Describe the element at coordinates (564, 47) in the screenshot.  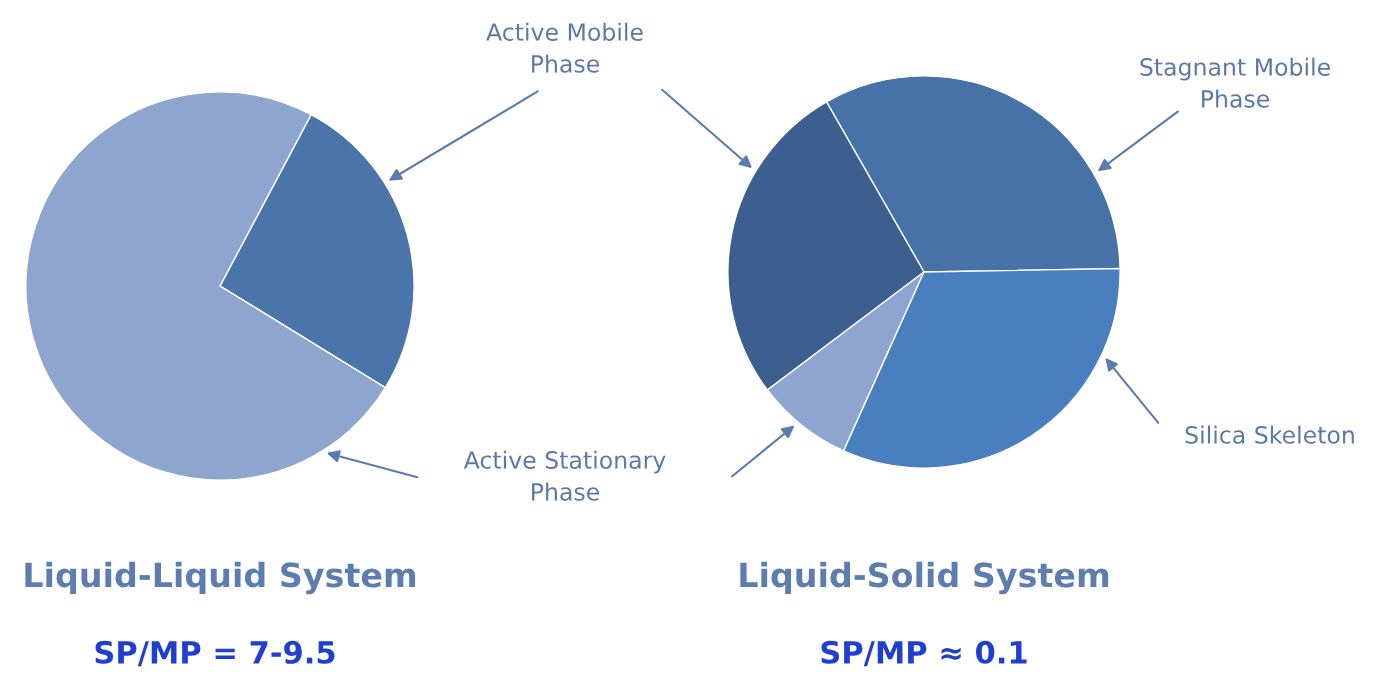
I see `slice-label: Active Mobile Phase` at that location.